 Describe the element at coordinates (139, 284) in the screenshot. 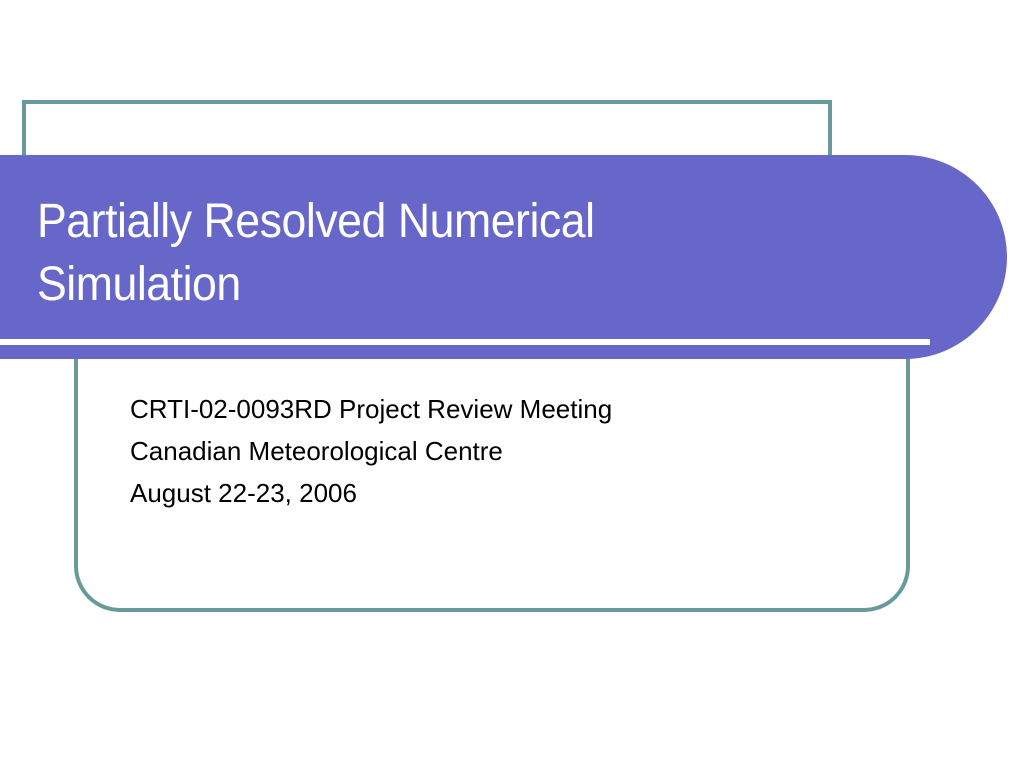

I see `title-line: Simulation` at that location.